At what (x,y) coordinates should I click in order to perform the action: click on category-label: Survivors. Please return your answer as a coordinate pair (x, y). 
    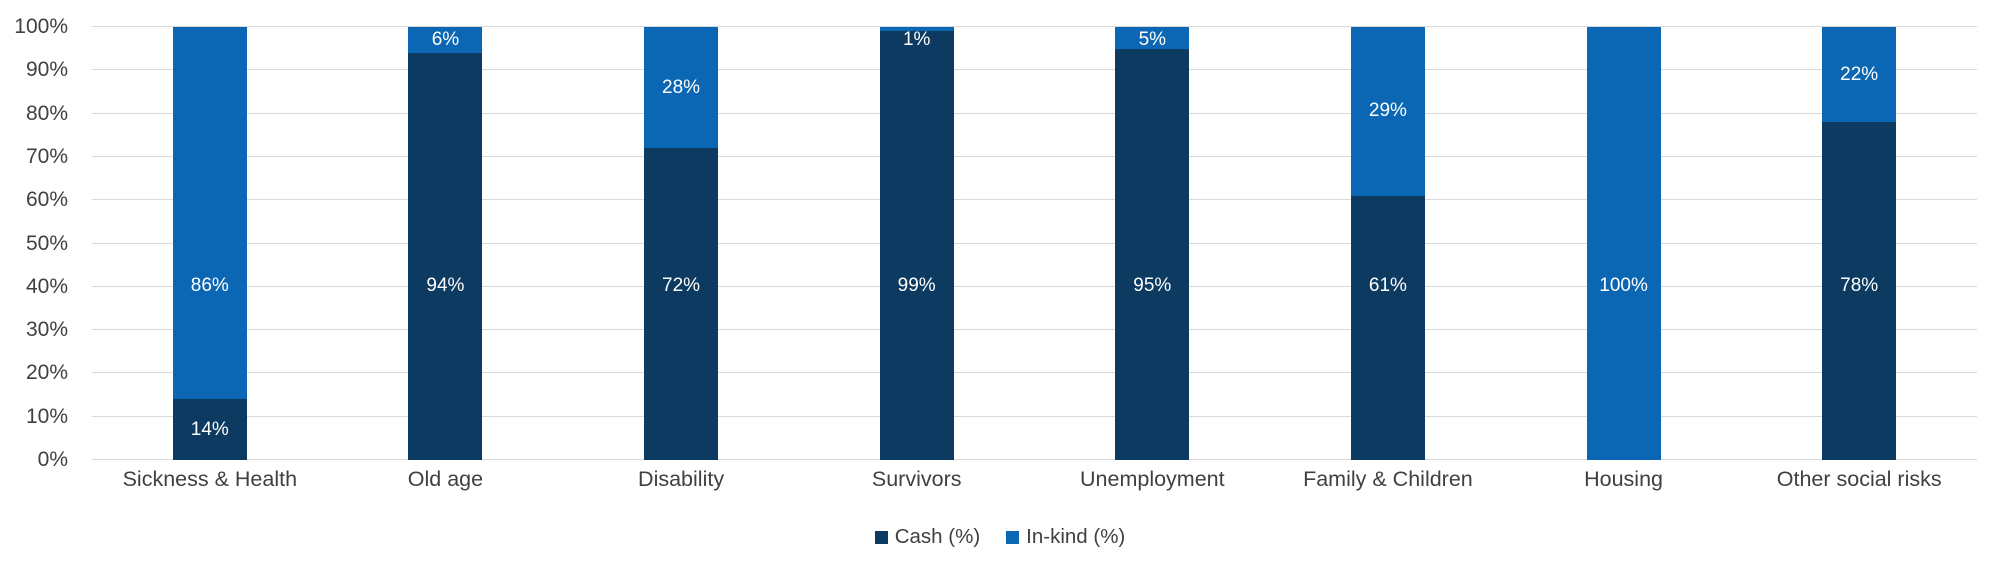
    Looking at the image, I should click on (916, 479).